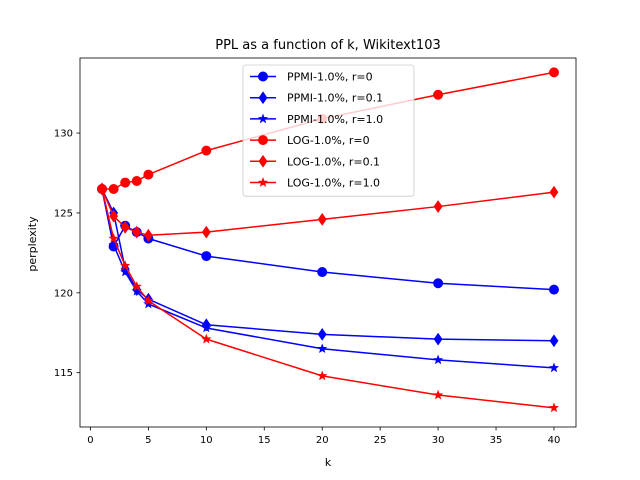 Image resolution: width=640 pixels, height=480 pixels. I want to click on legend-label: LOG-1.0%, r=0.1, so click(333, 161).